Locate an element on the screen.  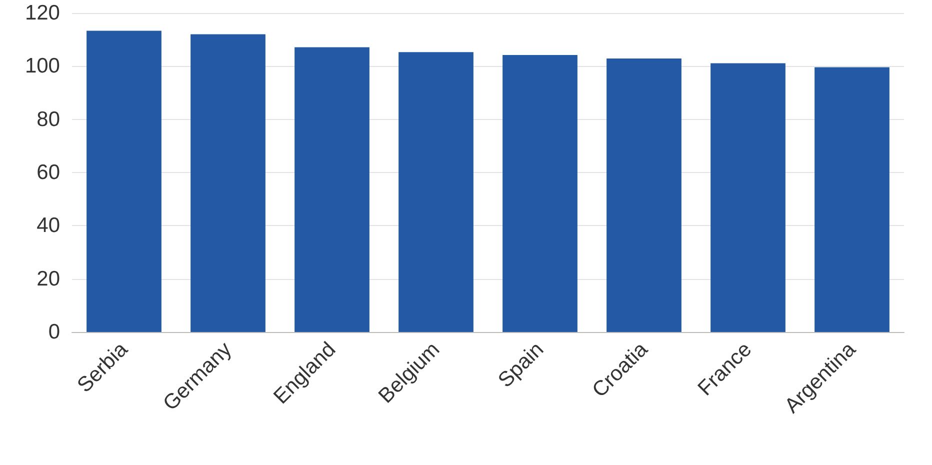
y-tick-label: 100 is located at coordinates (42, 66).